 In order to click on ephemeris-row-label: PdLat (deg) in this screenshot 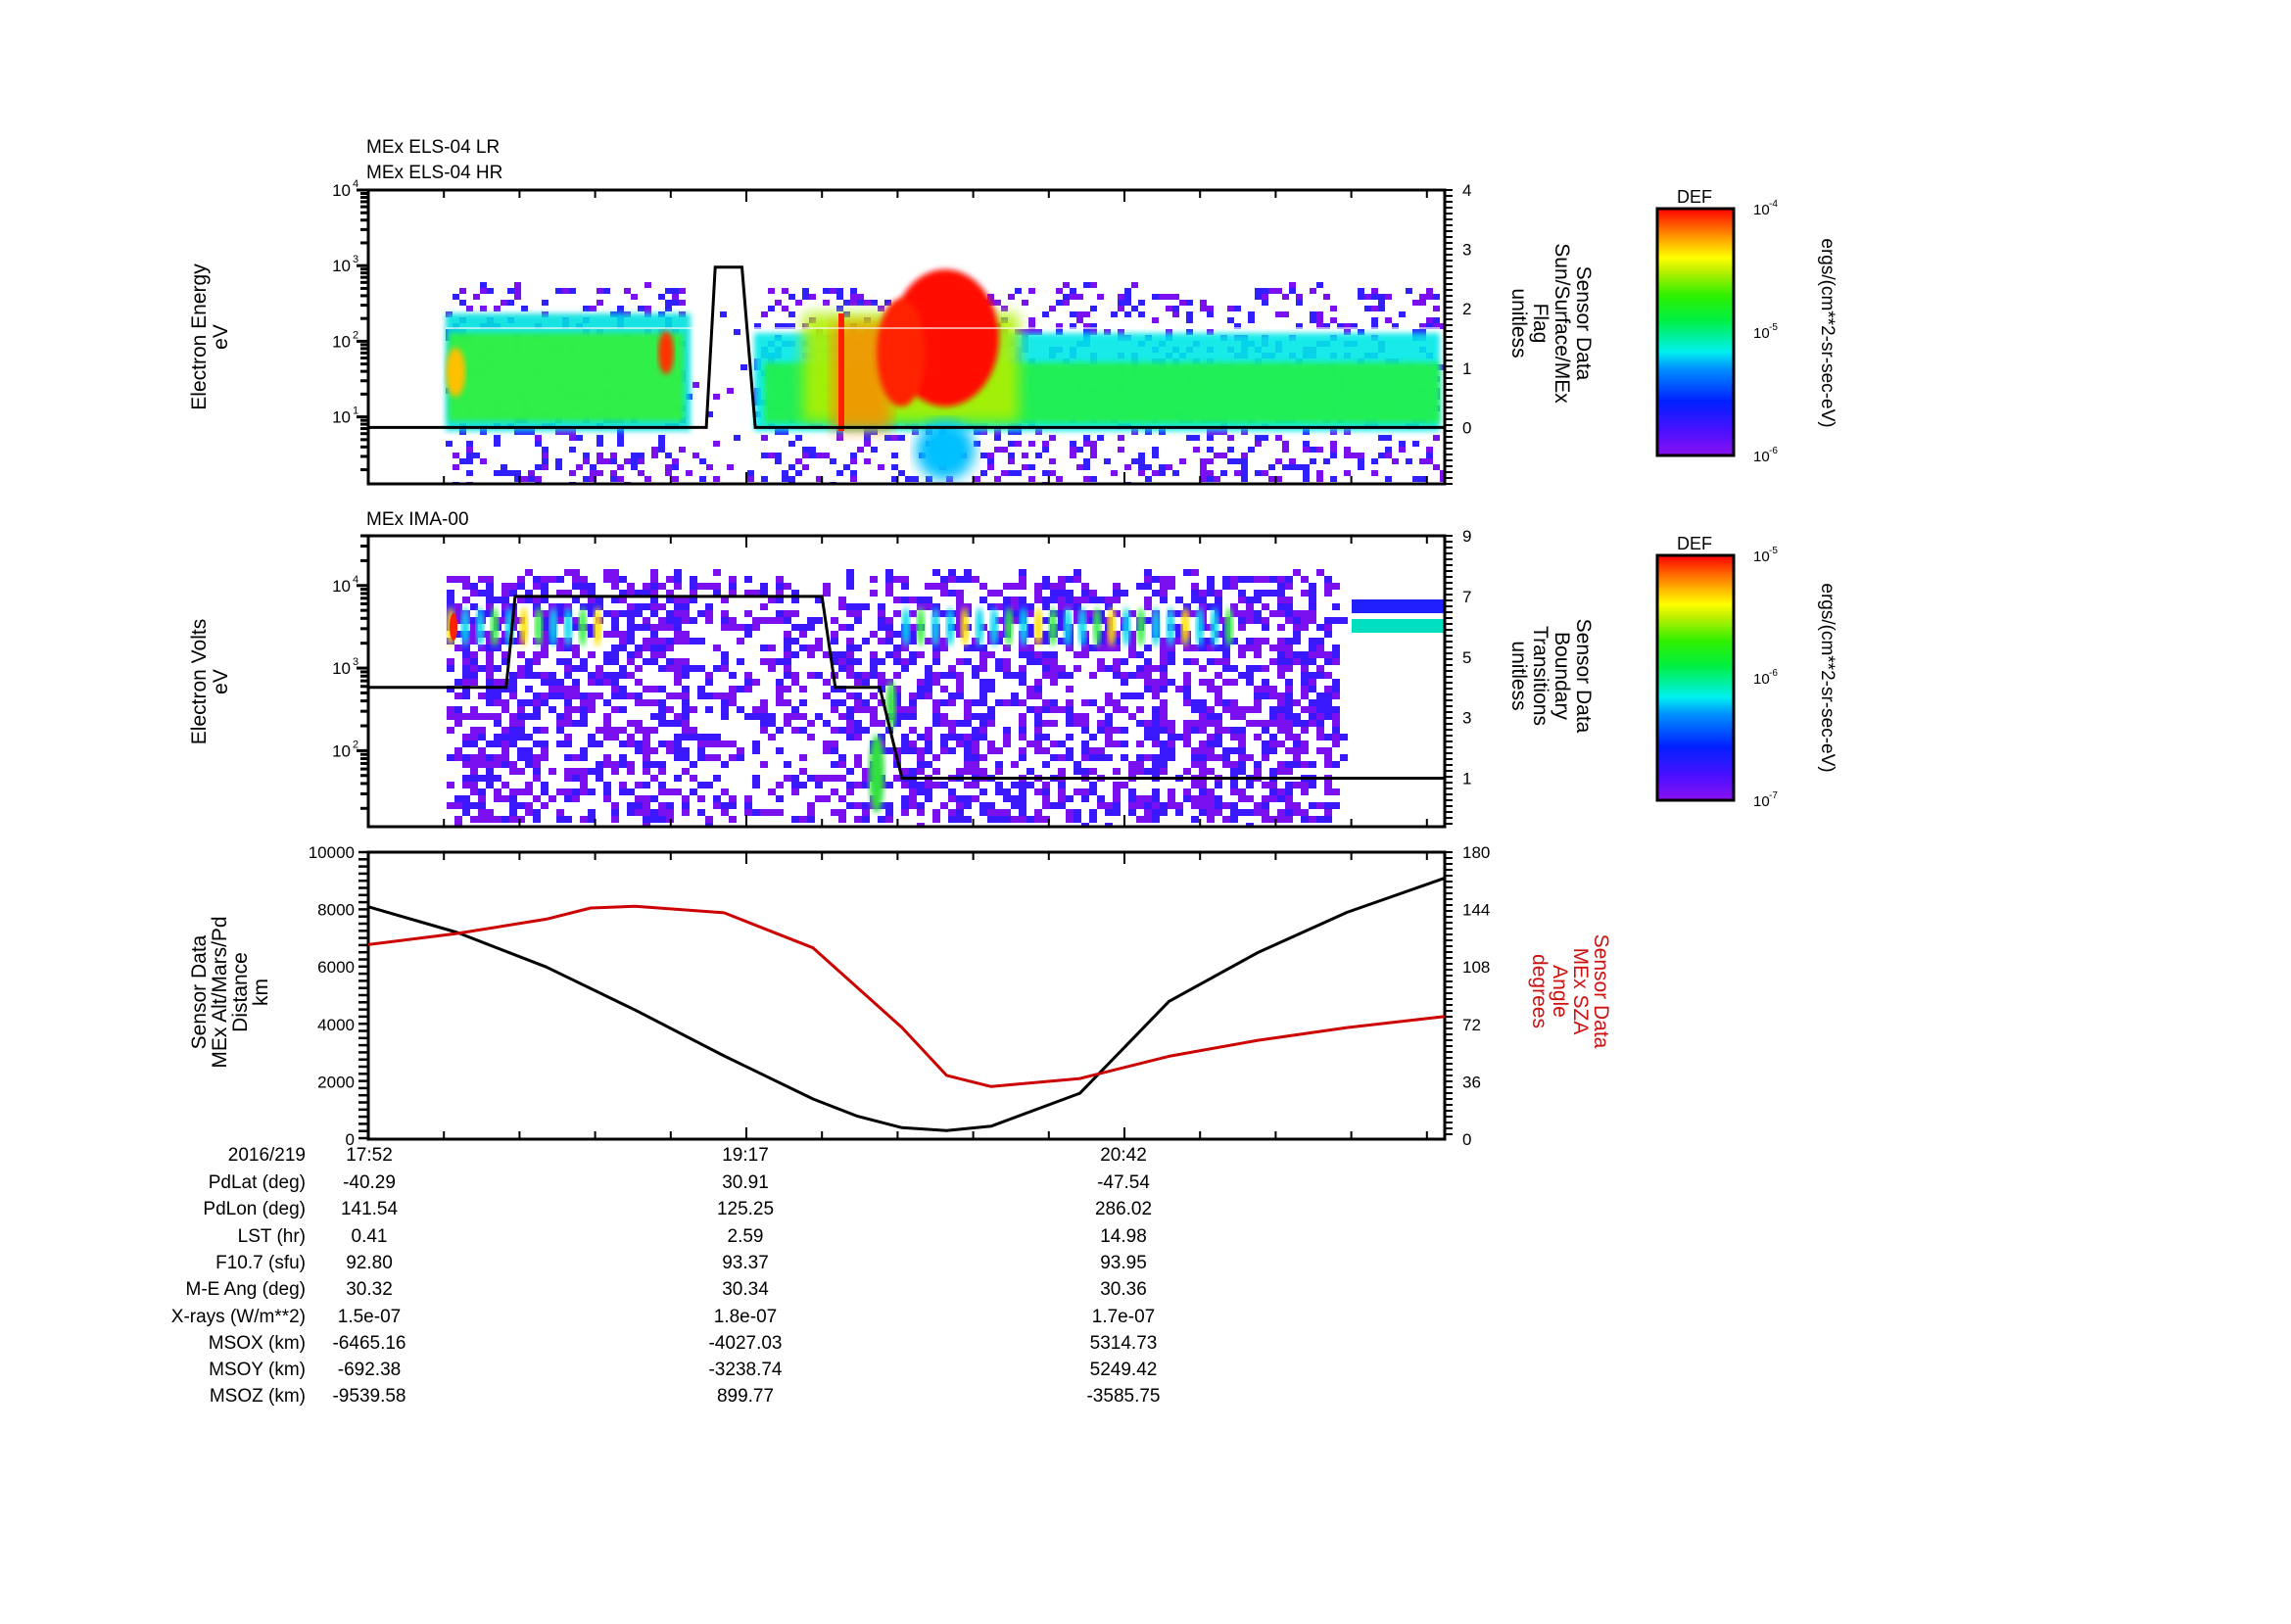, I will do `click(257, 1182)`.